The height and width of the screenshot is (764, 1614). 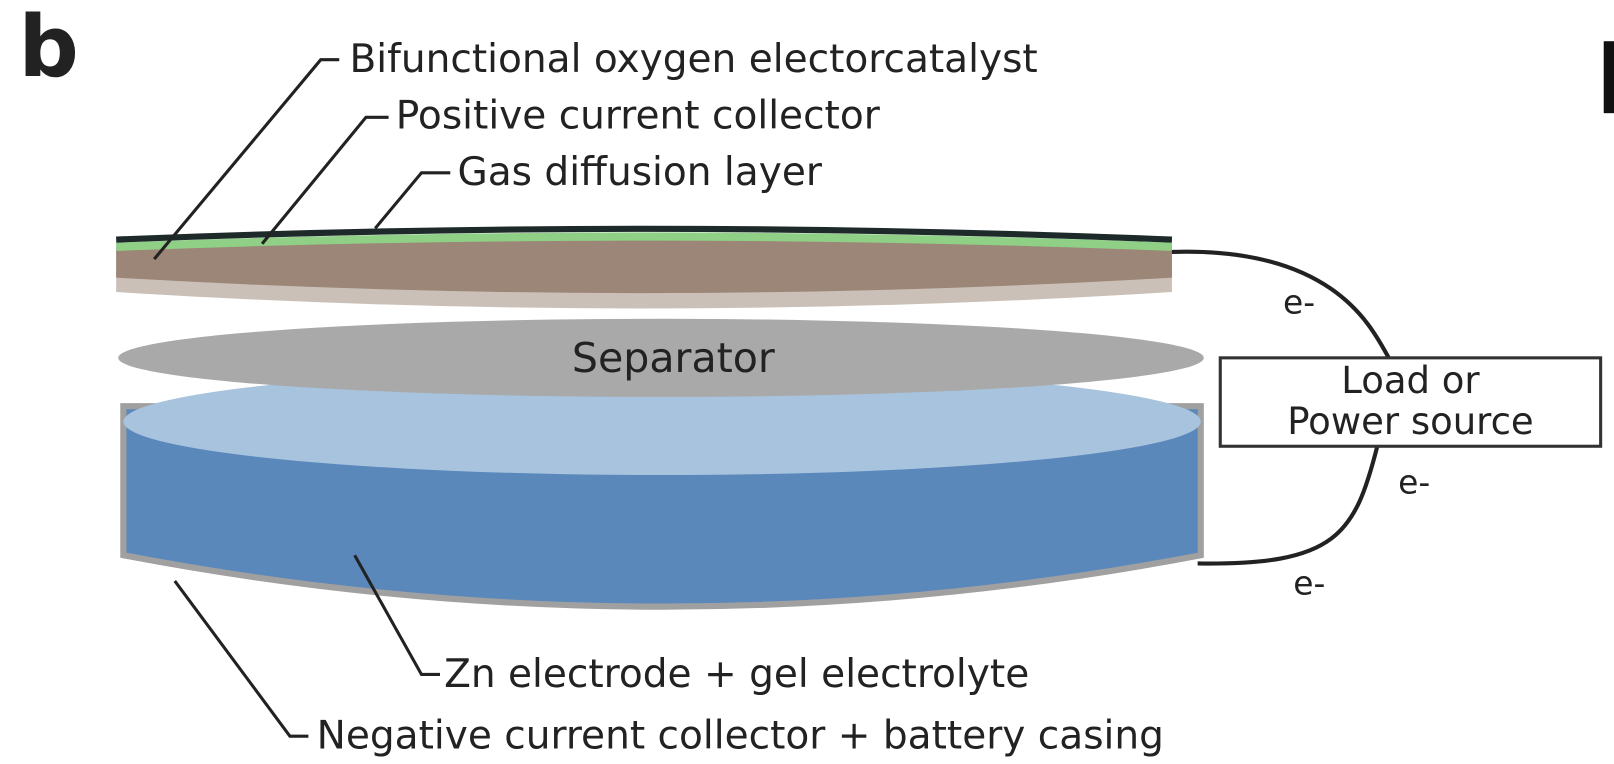 What do you see at coordinates (1410, 421) in the screenshot?
I see `load-text: Power source` at bounding box center [1410, 421].